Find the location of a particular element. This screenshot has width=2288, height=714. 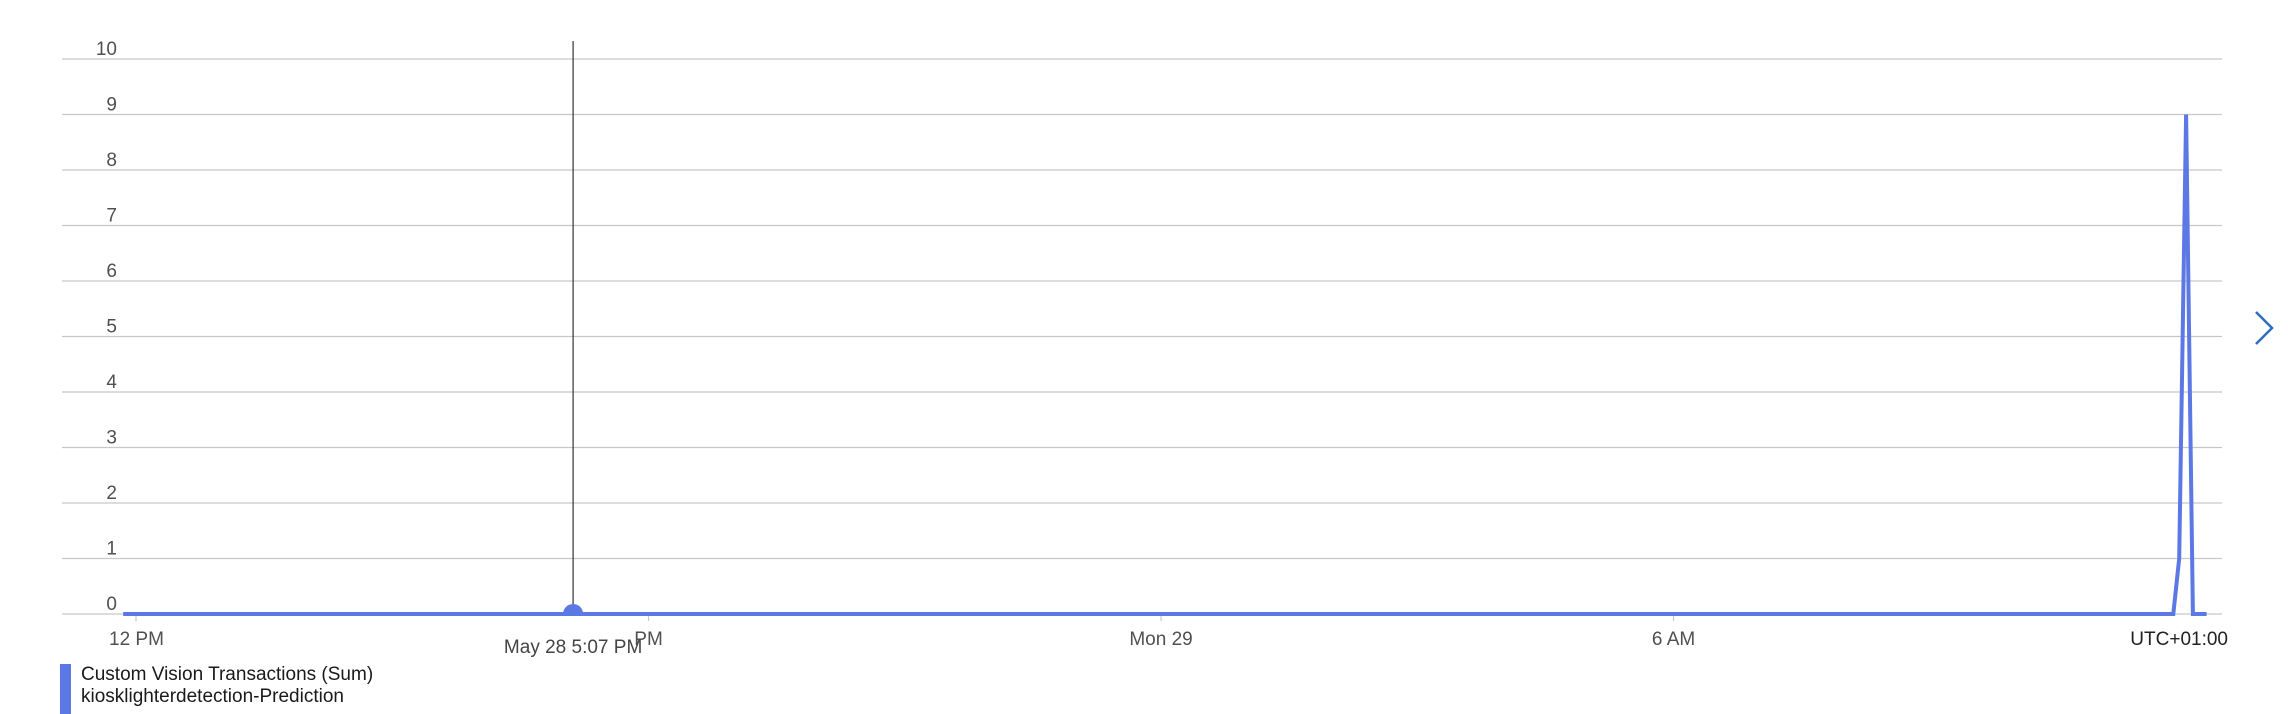

x-tick-label: PM is located at coordinates (648, 639).